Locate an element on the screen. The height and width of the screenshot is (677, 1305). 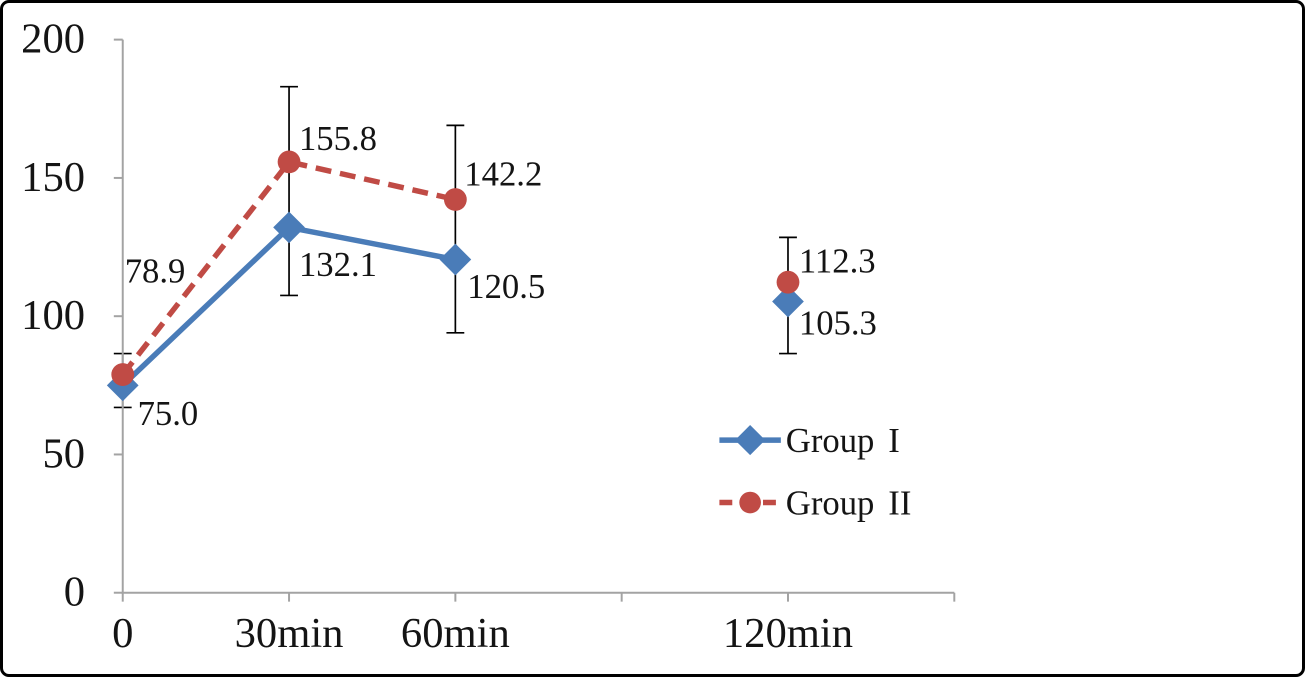
legend-label: Group II is located at coordinates (849, 502).